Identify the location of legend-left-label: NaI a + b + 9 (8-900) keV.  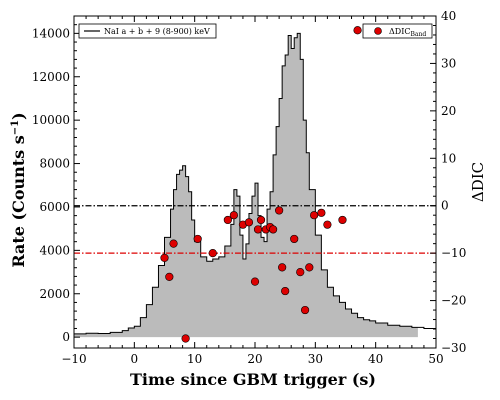
(157, 31).